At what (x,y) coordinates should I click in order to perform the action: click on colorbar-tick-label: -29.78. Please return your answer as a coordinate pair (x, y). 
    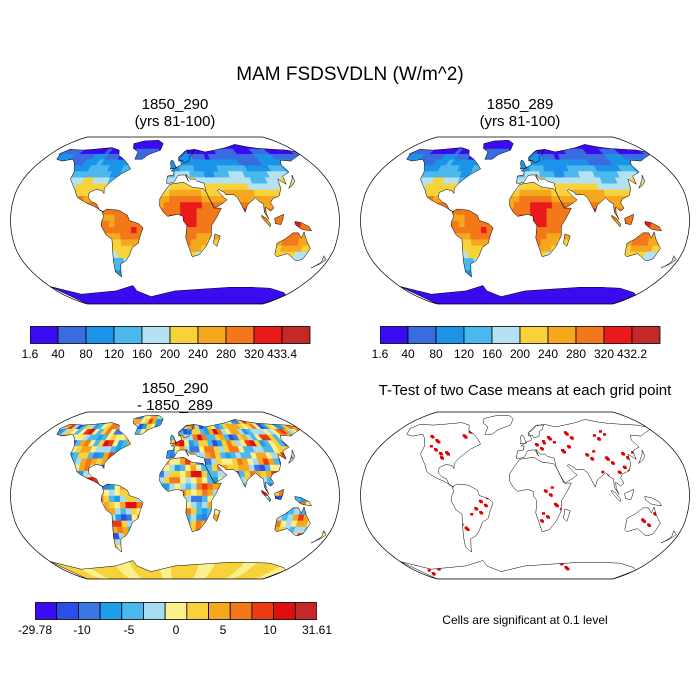
    Looking at the image, I should click on (35, 630).